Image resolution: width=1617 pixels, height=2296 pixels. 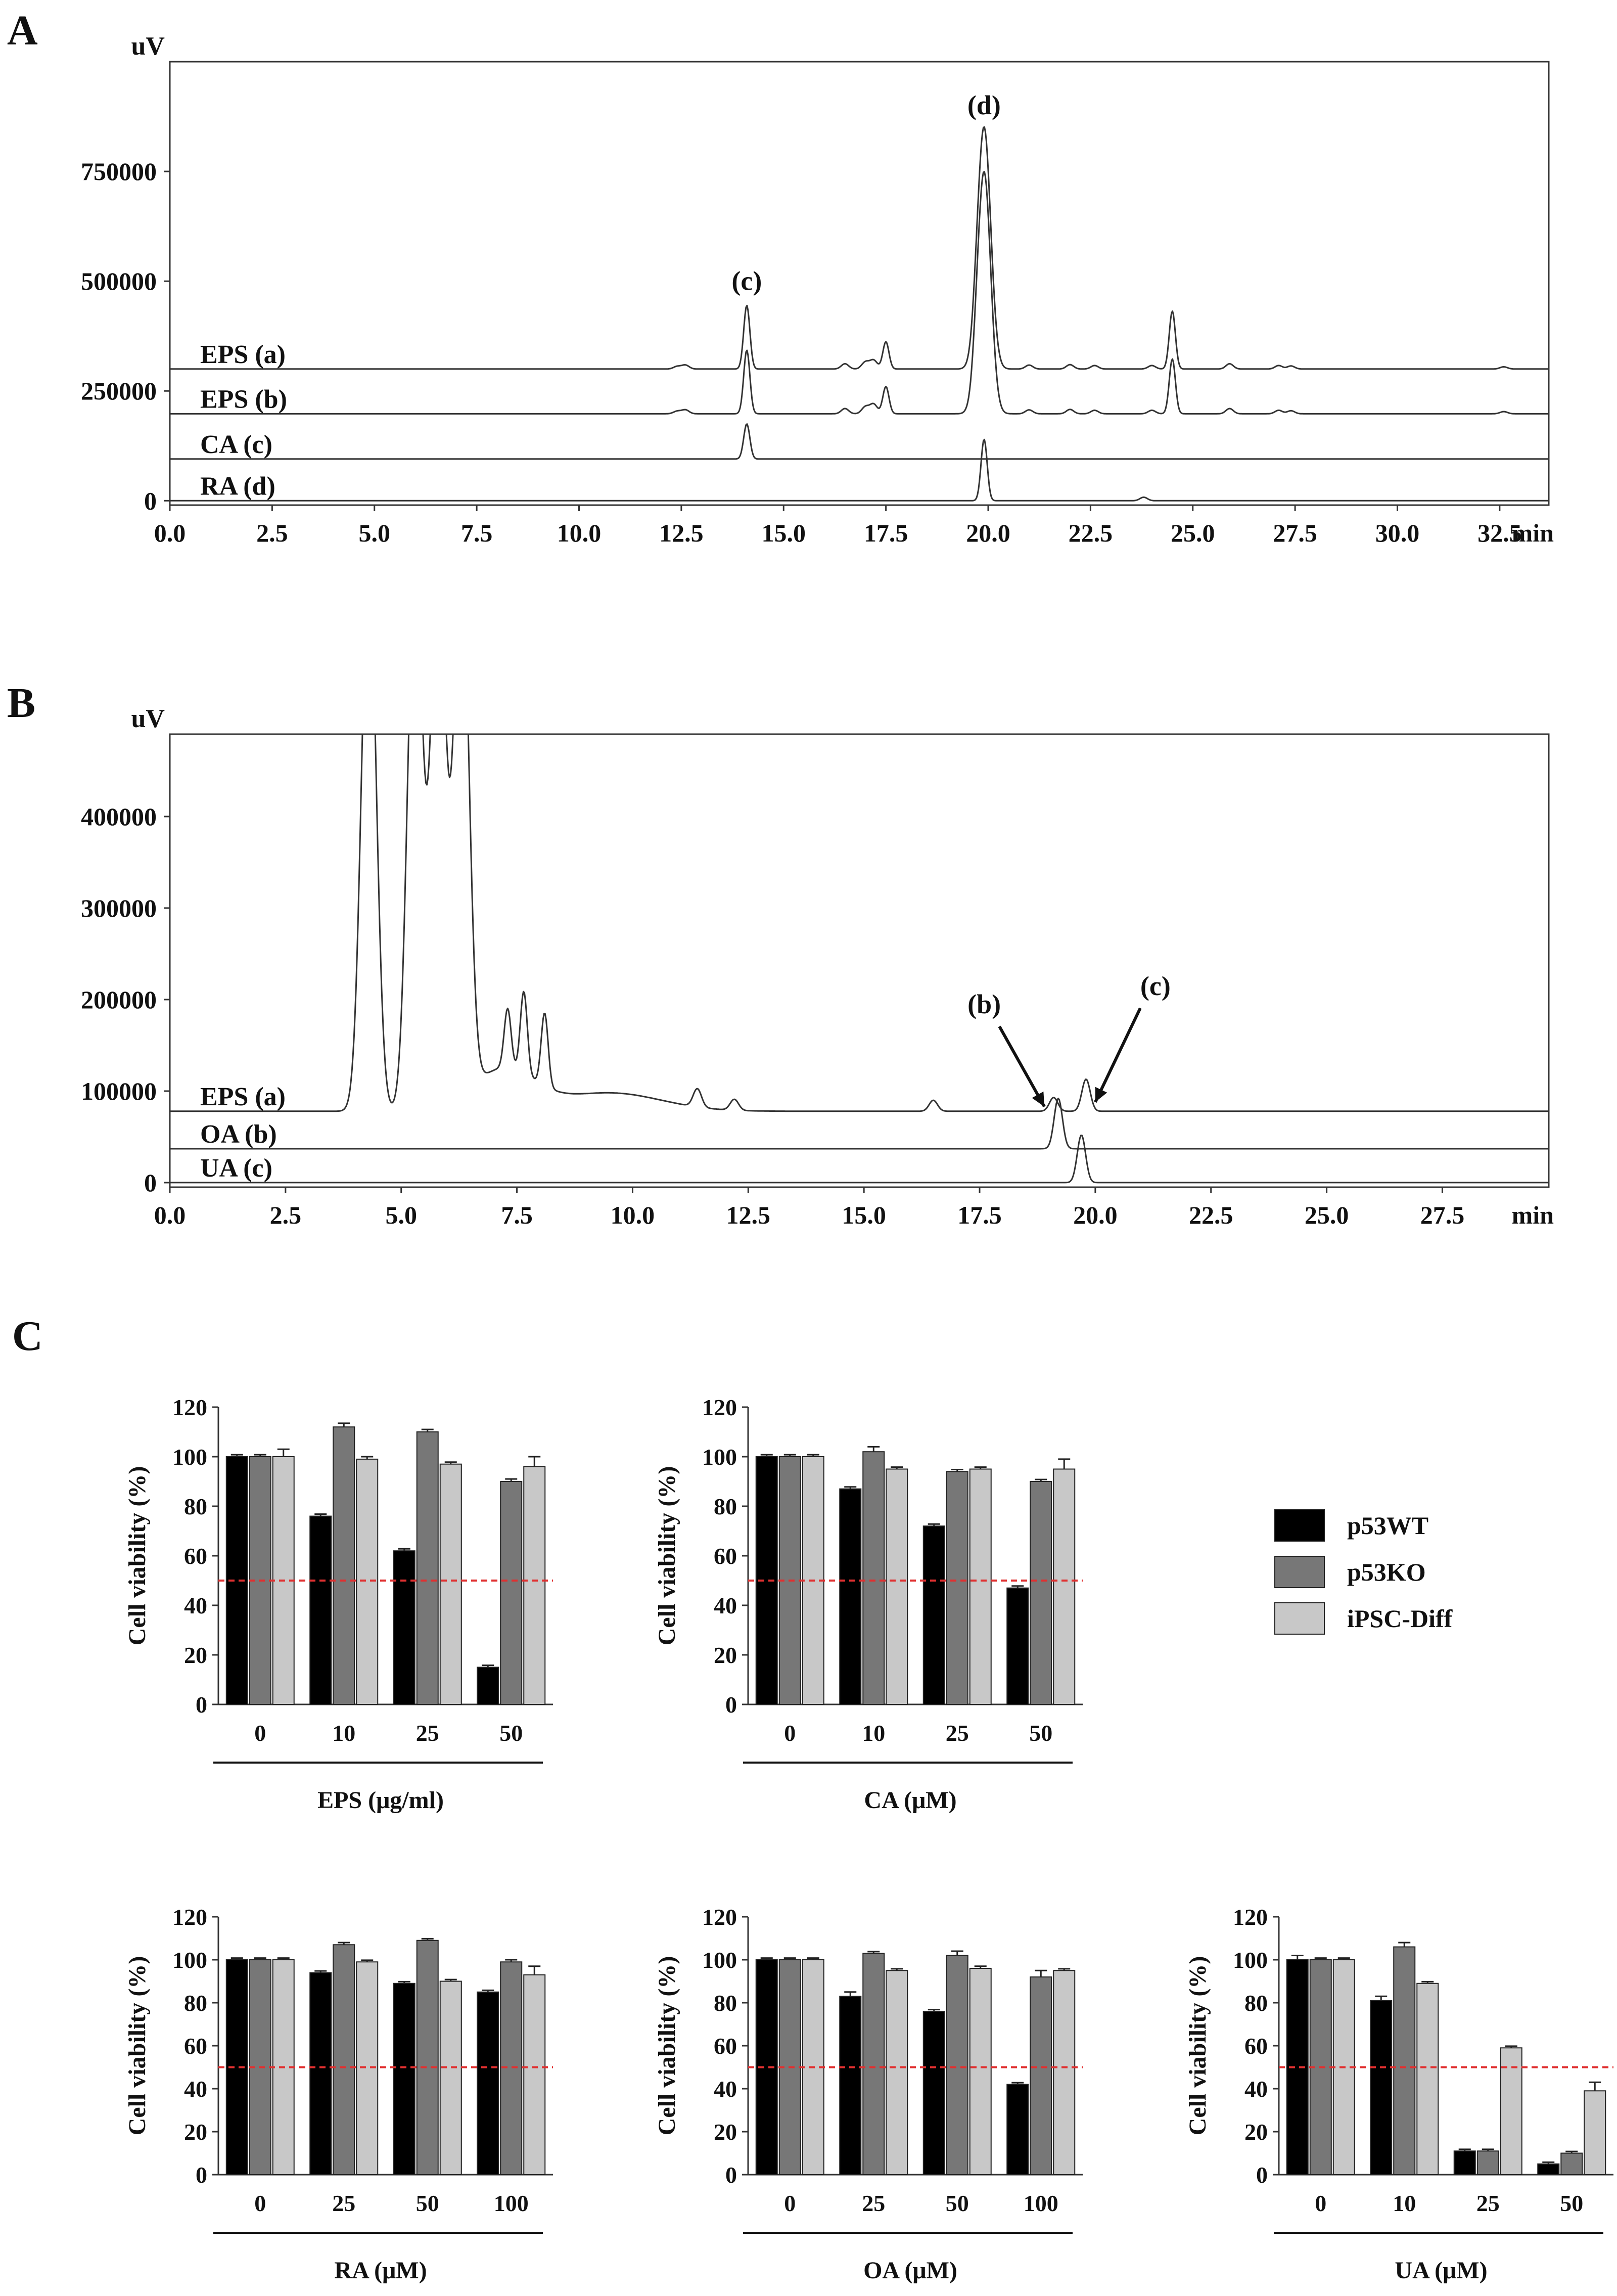 What do you see at coordinates (783, 533) in the screenshot?
I see `x-tick-label: 15.0` at bounding box center [783, 533].